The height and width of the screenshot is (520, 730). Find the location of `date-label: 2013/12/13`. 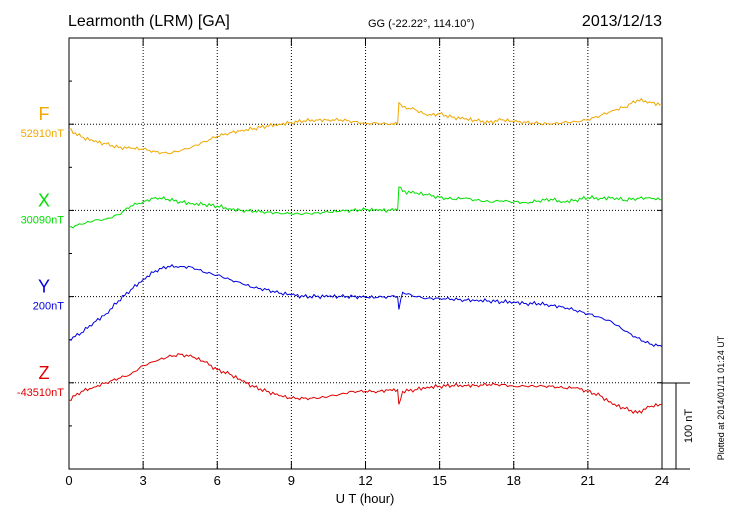

date-label: 2013/12/13 is located at coordinates (622, 21).